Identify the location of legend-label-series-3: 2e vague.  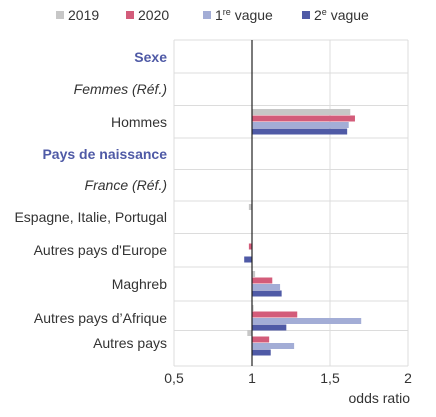
(341, 15).